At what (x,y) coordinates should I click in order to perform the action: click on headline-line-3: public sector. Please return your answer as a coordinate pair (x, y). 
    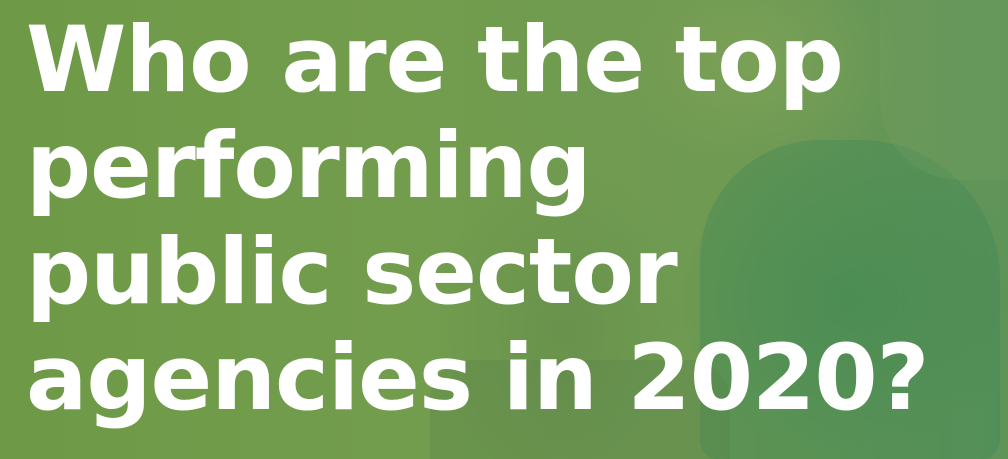
    Looking at the image, I should click on (352, 272).